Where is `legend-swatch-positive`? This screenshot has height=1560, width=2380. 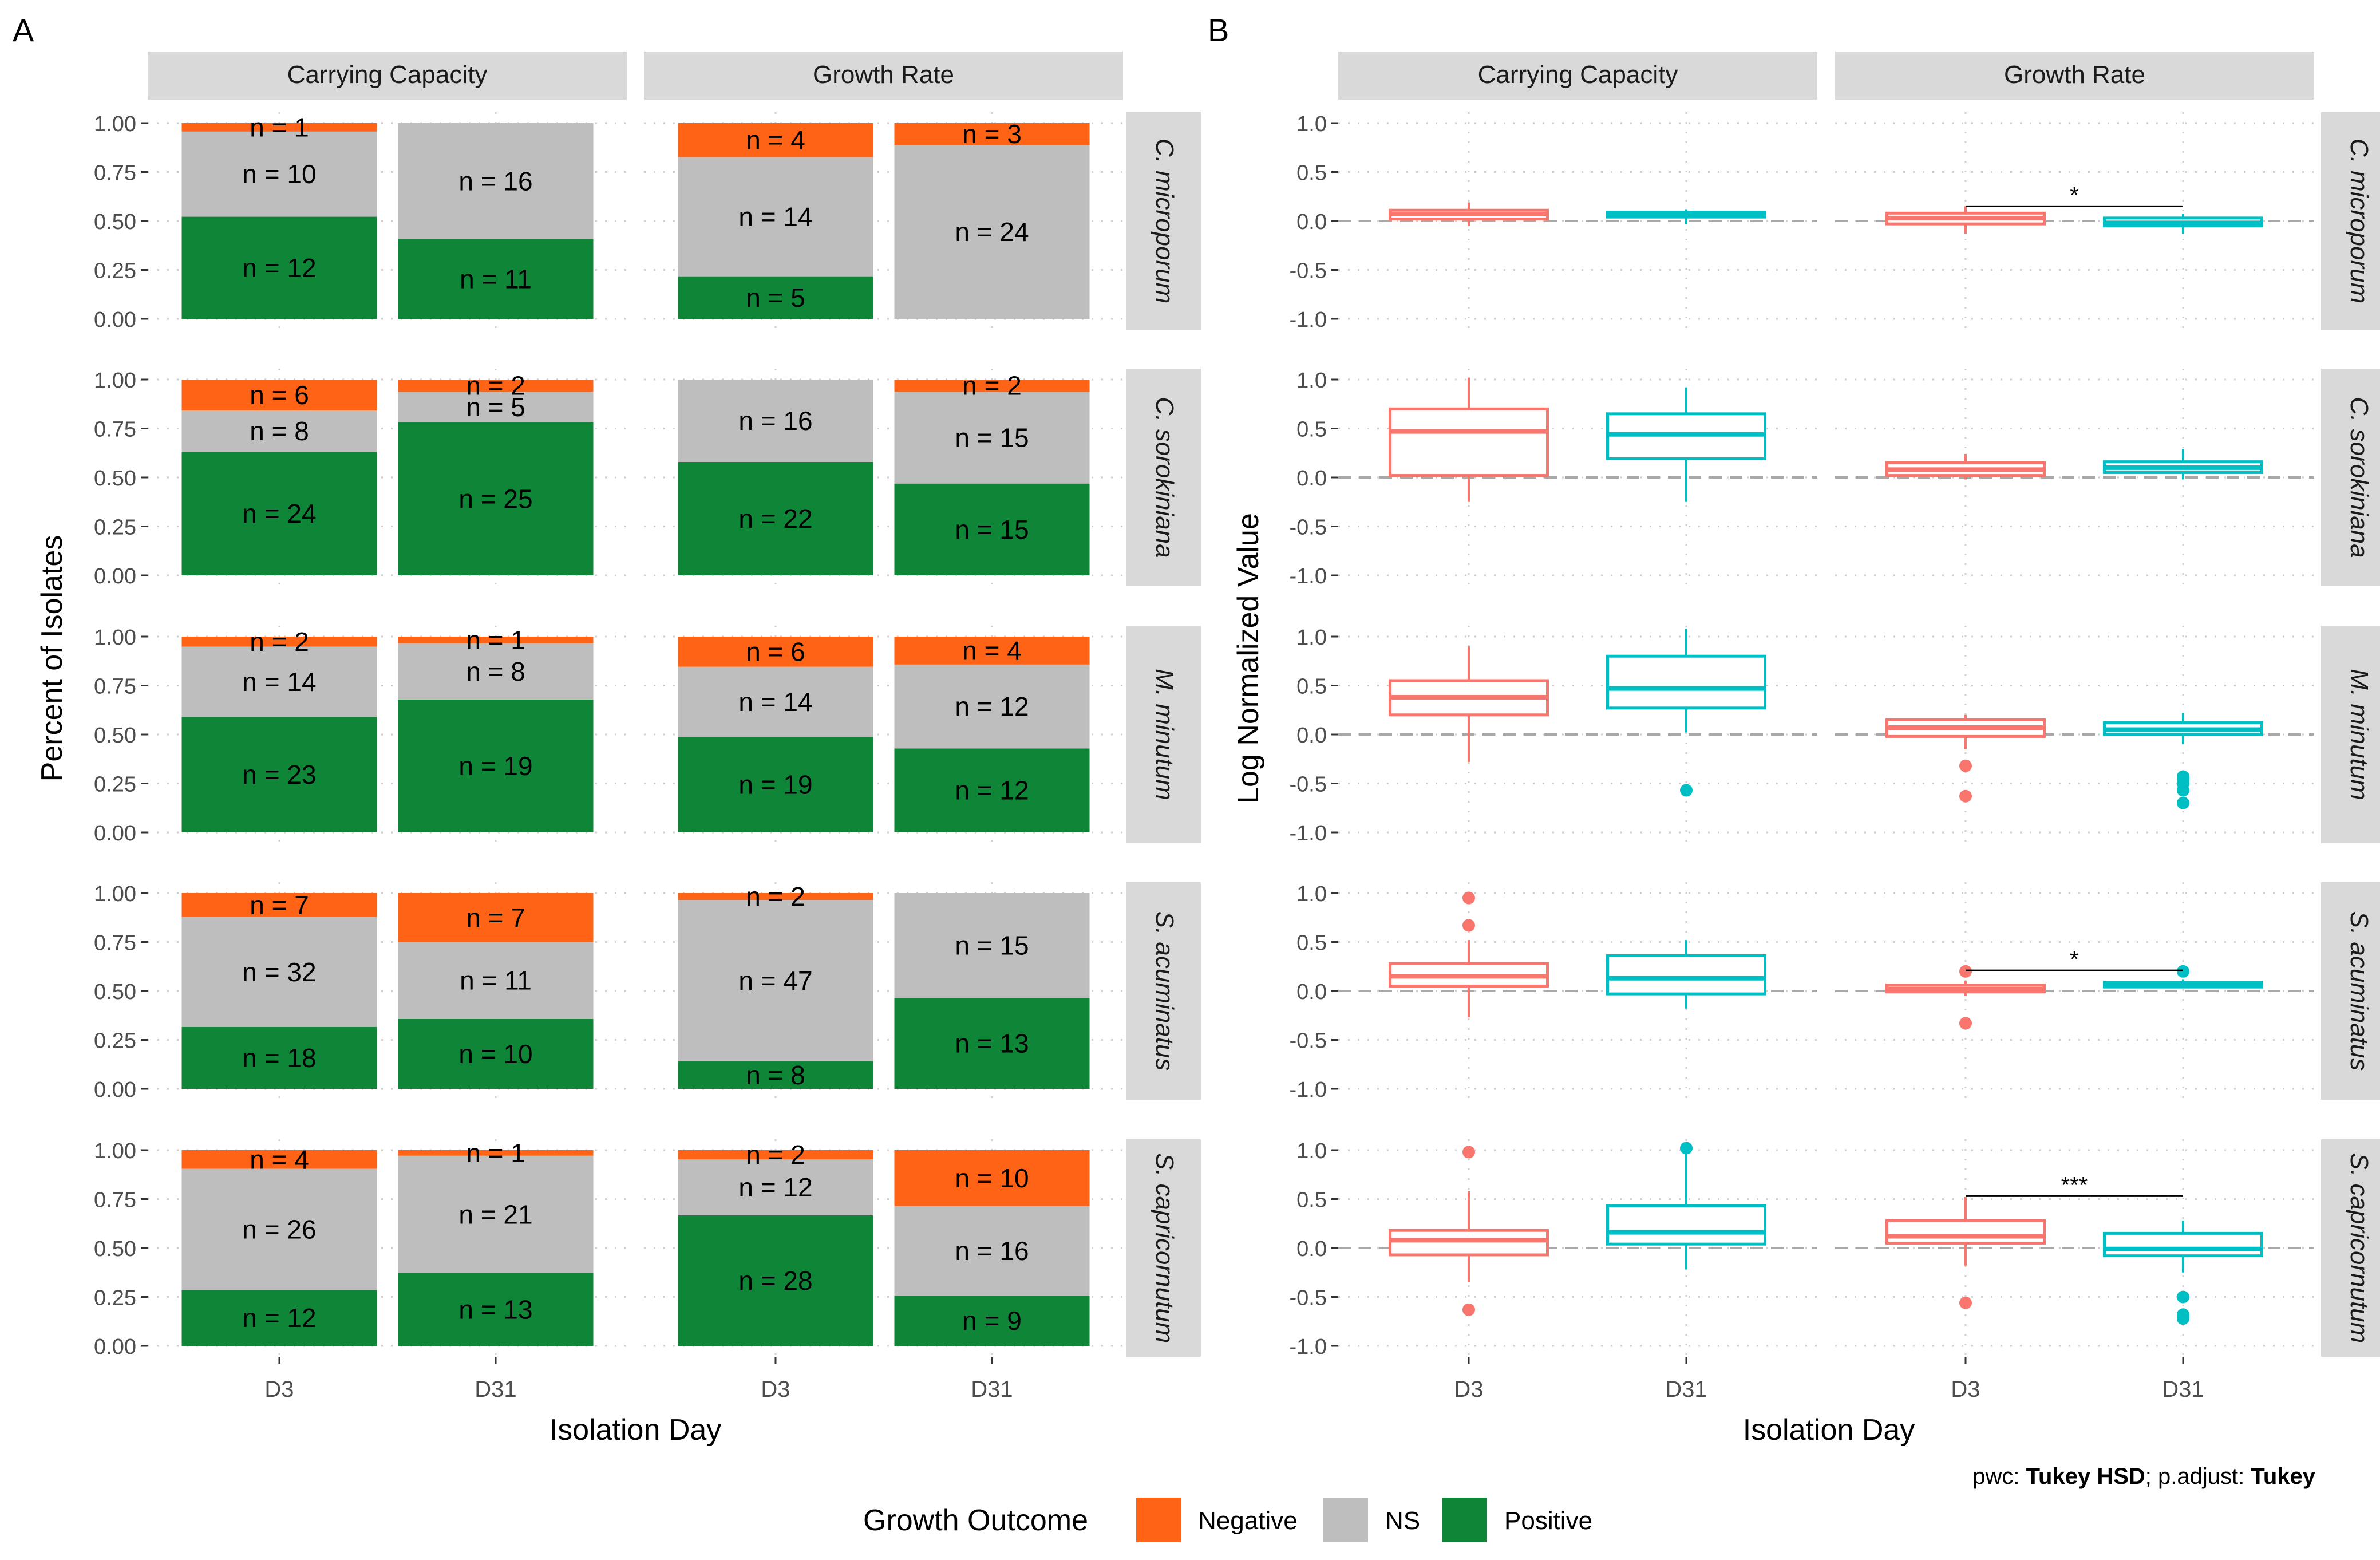
legend-swatch-positive is located at coordinates (1464, 1520).